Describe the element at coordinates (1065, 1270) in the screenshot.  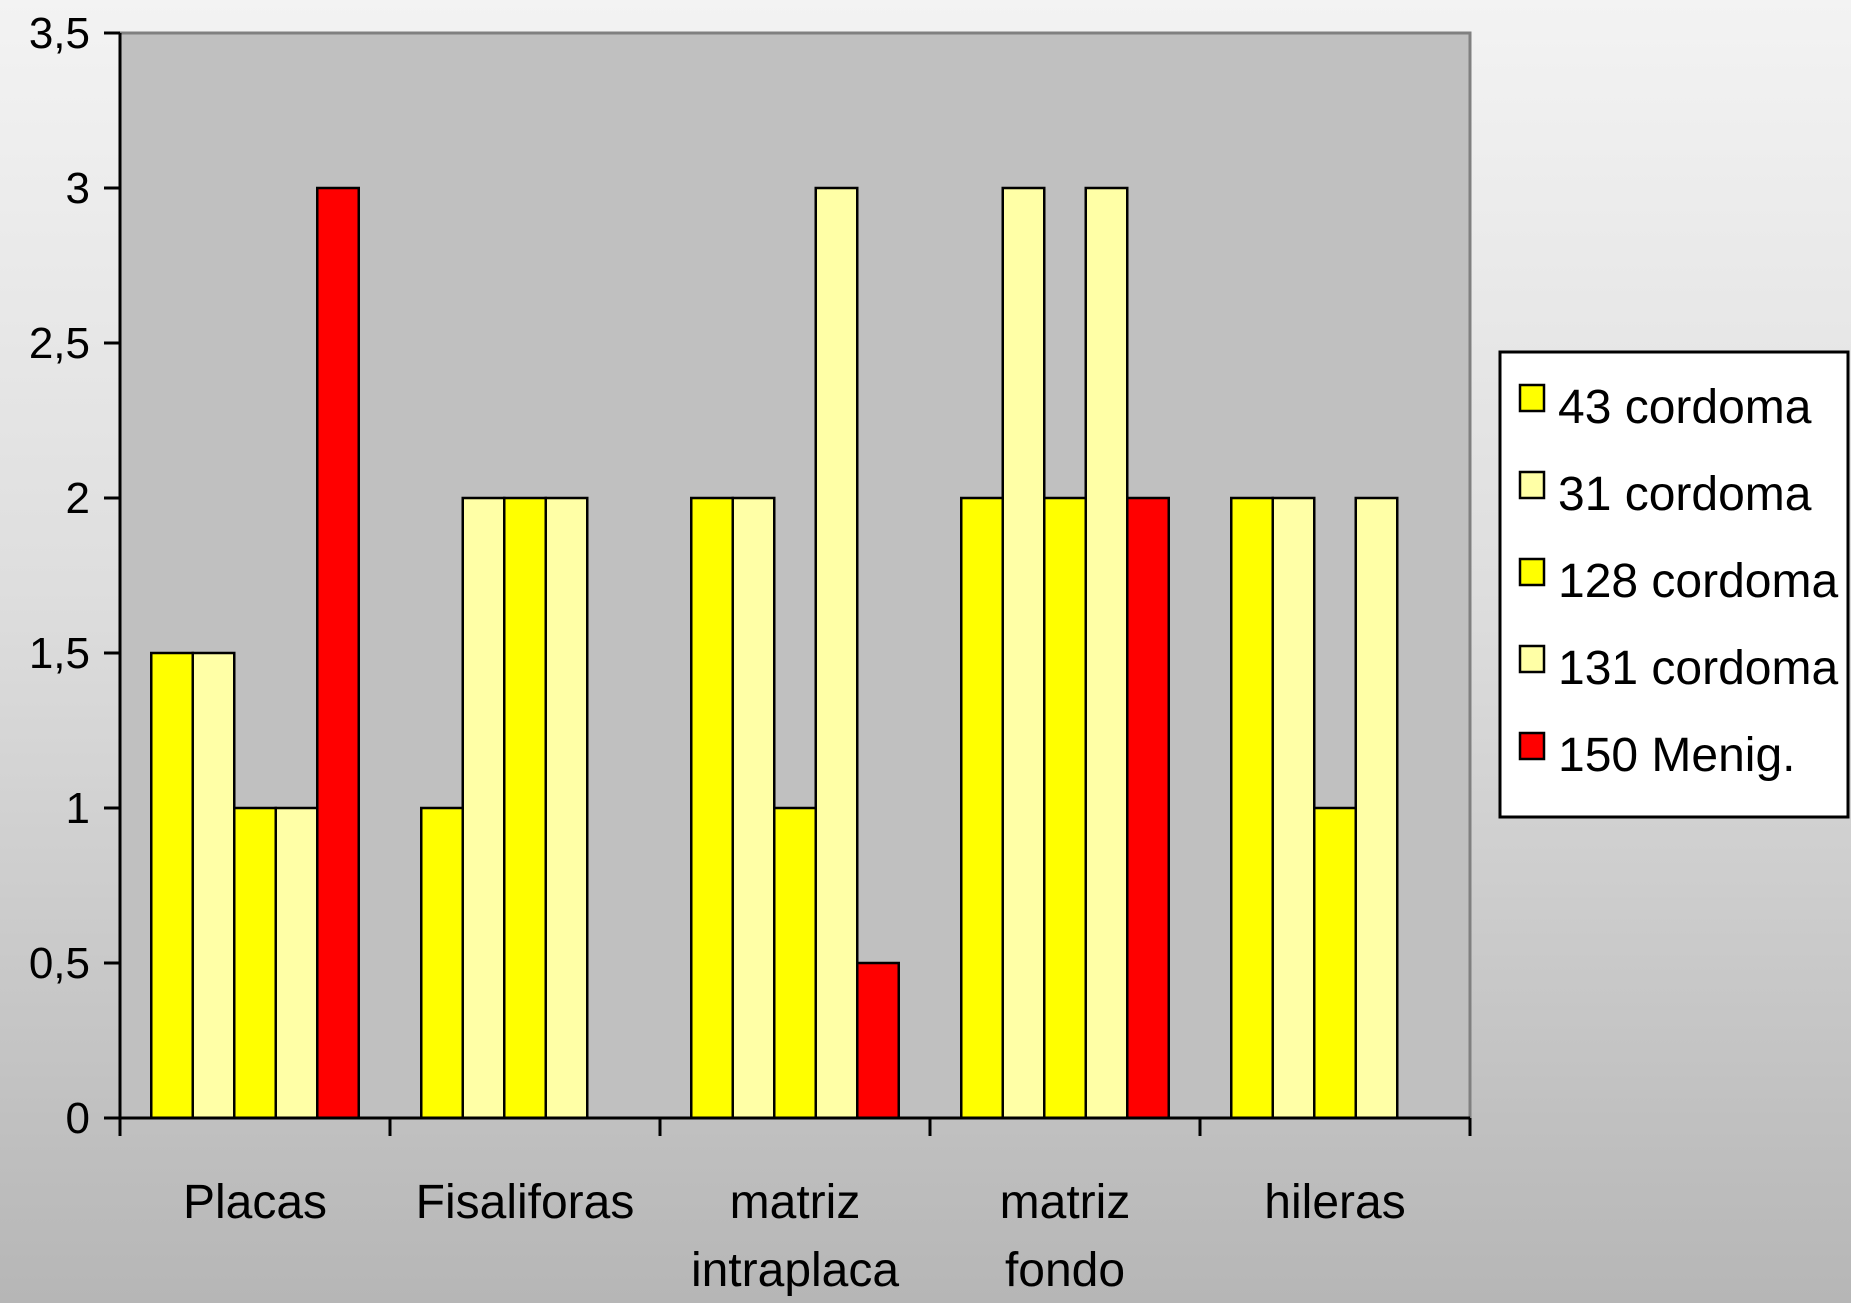
I see `x-category-label-line: fondo` at that location.